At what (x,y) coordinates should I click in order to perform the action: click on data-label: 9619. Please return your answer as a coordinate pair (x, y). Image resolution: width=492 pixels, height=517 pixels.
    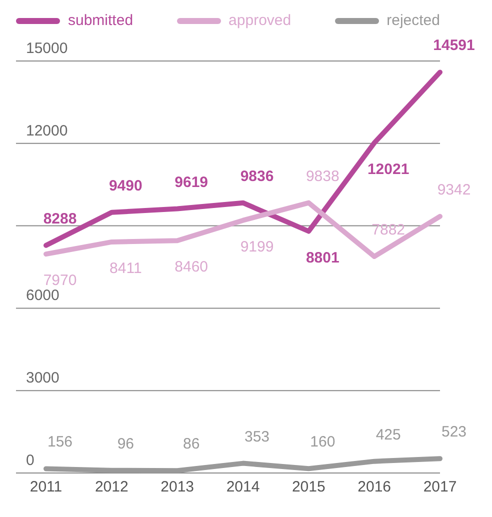
    Looking at the image, I should click on (191, 182).